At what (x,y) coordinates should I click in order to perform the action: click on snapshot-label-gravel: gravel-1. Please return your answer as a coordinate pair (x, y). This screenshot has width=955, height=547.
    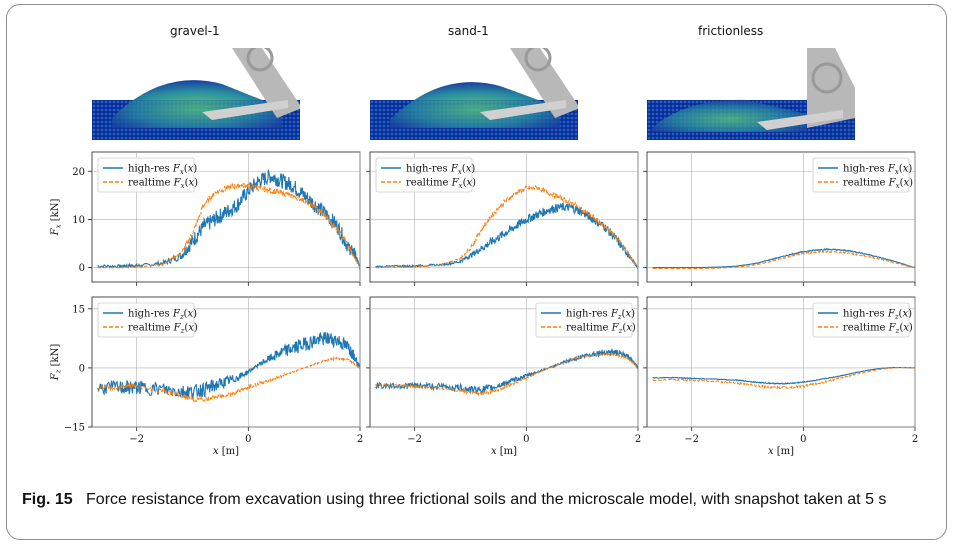
    Looking at the image, I should click on (195, 31).